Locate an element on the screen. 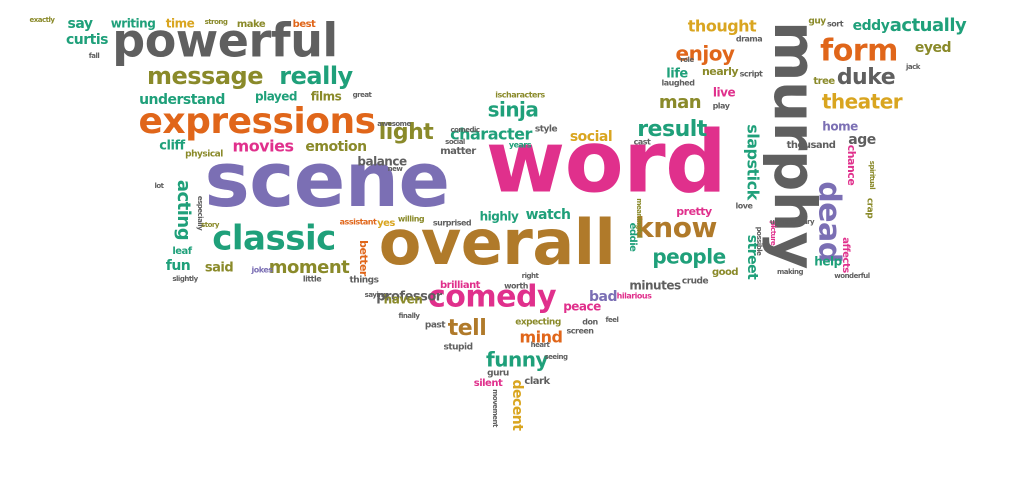 Image resolution: width=1023 pixels, height=504 pixels. cloud-word-surprised: surprised is located at coordinates (452, 223).